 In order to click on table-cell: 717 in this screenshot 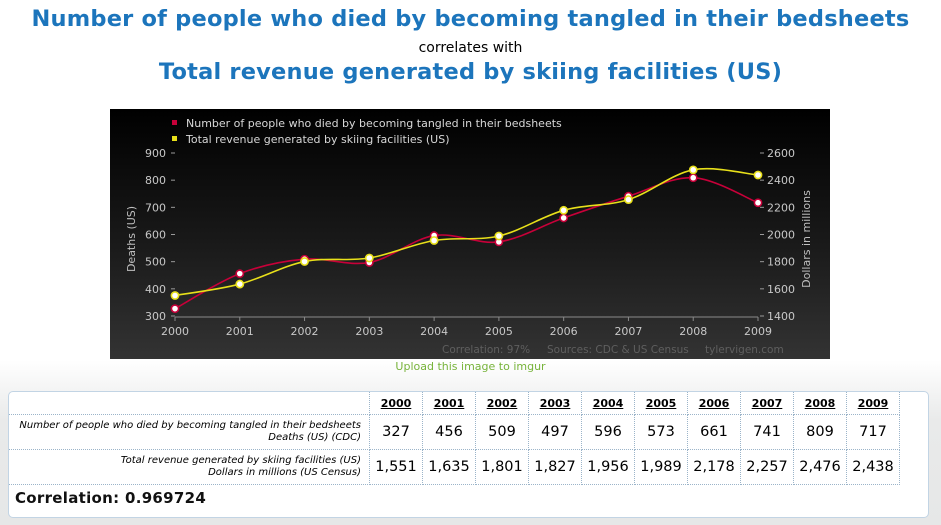, I will do `click(873, 432)`.